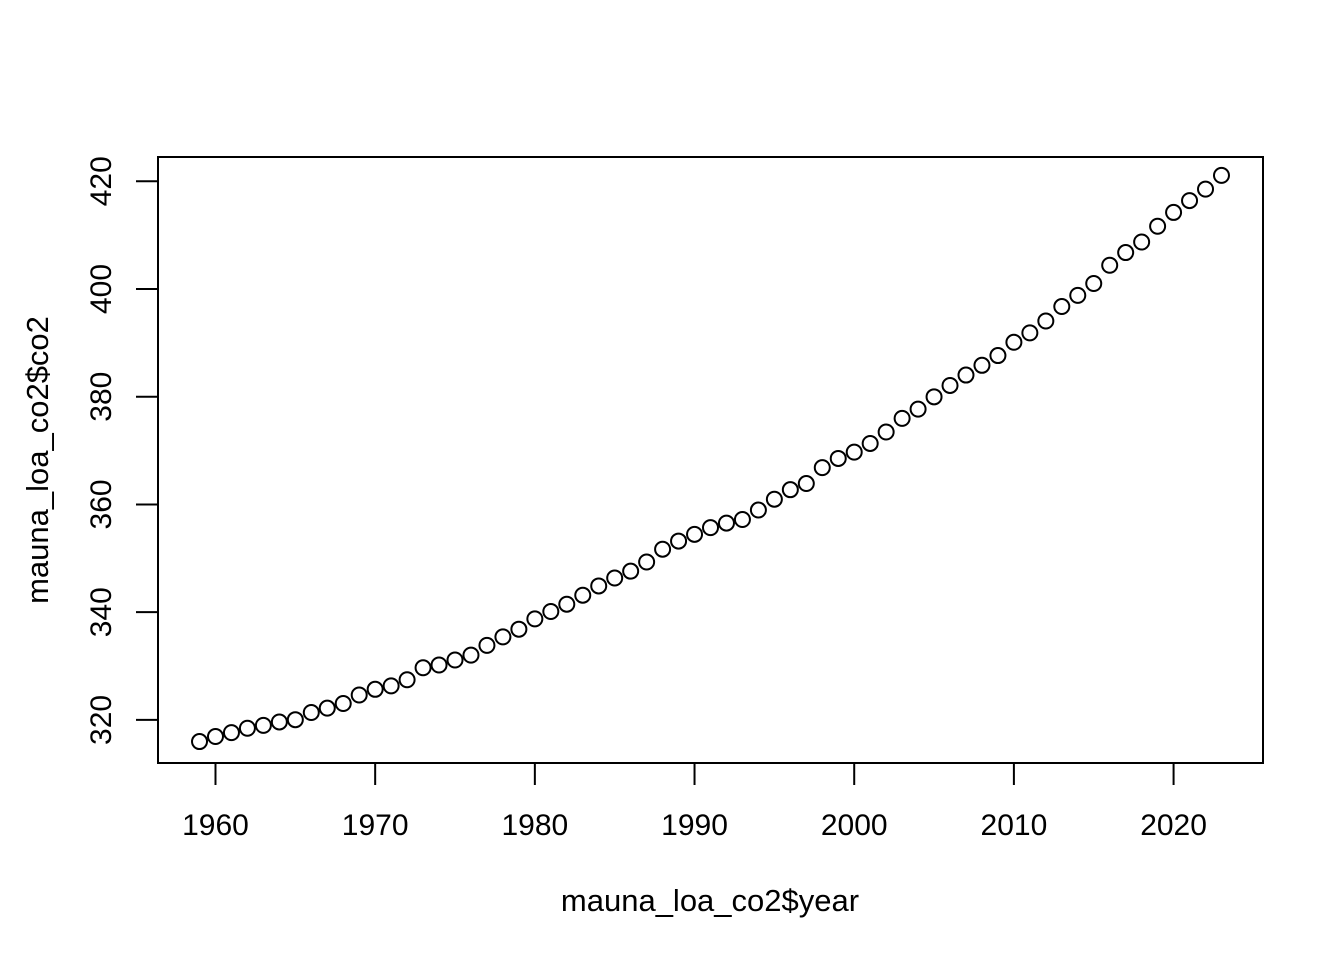 This screenshot has width=1344, height=965. What do you see at coordinates (215, 825) in the screenshot?
I see `x-tick-label: 1960` at bounding box center [215, 825].